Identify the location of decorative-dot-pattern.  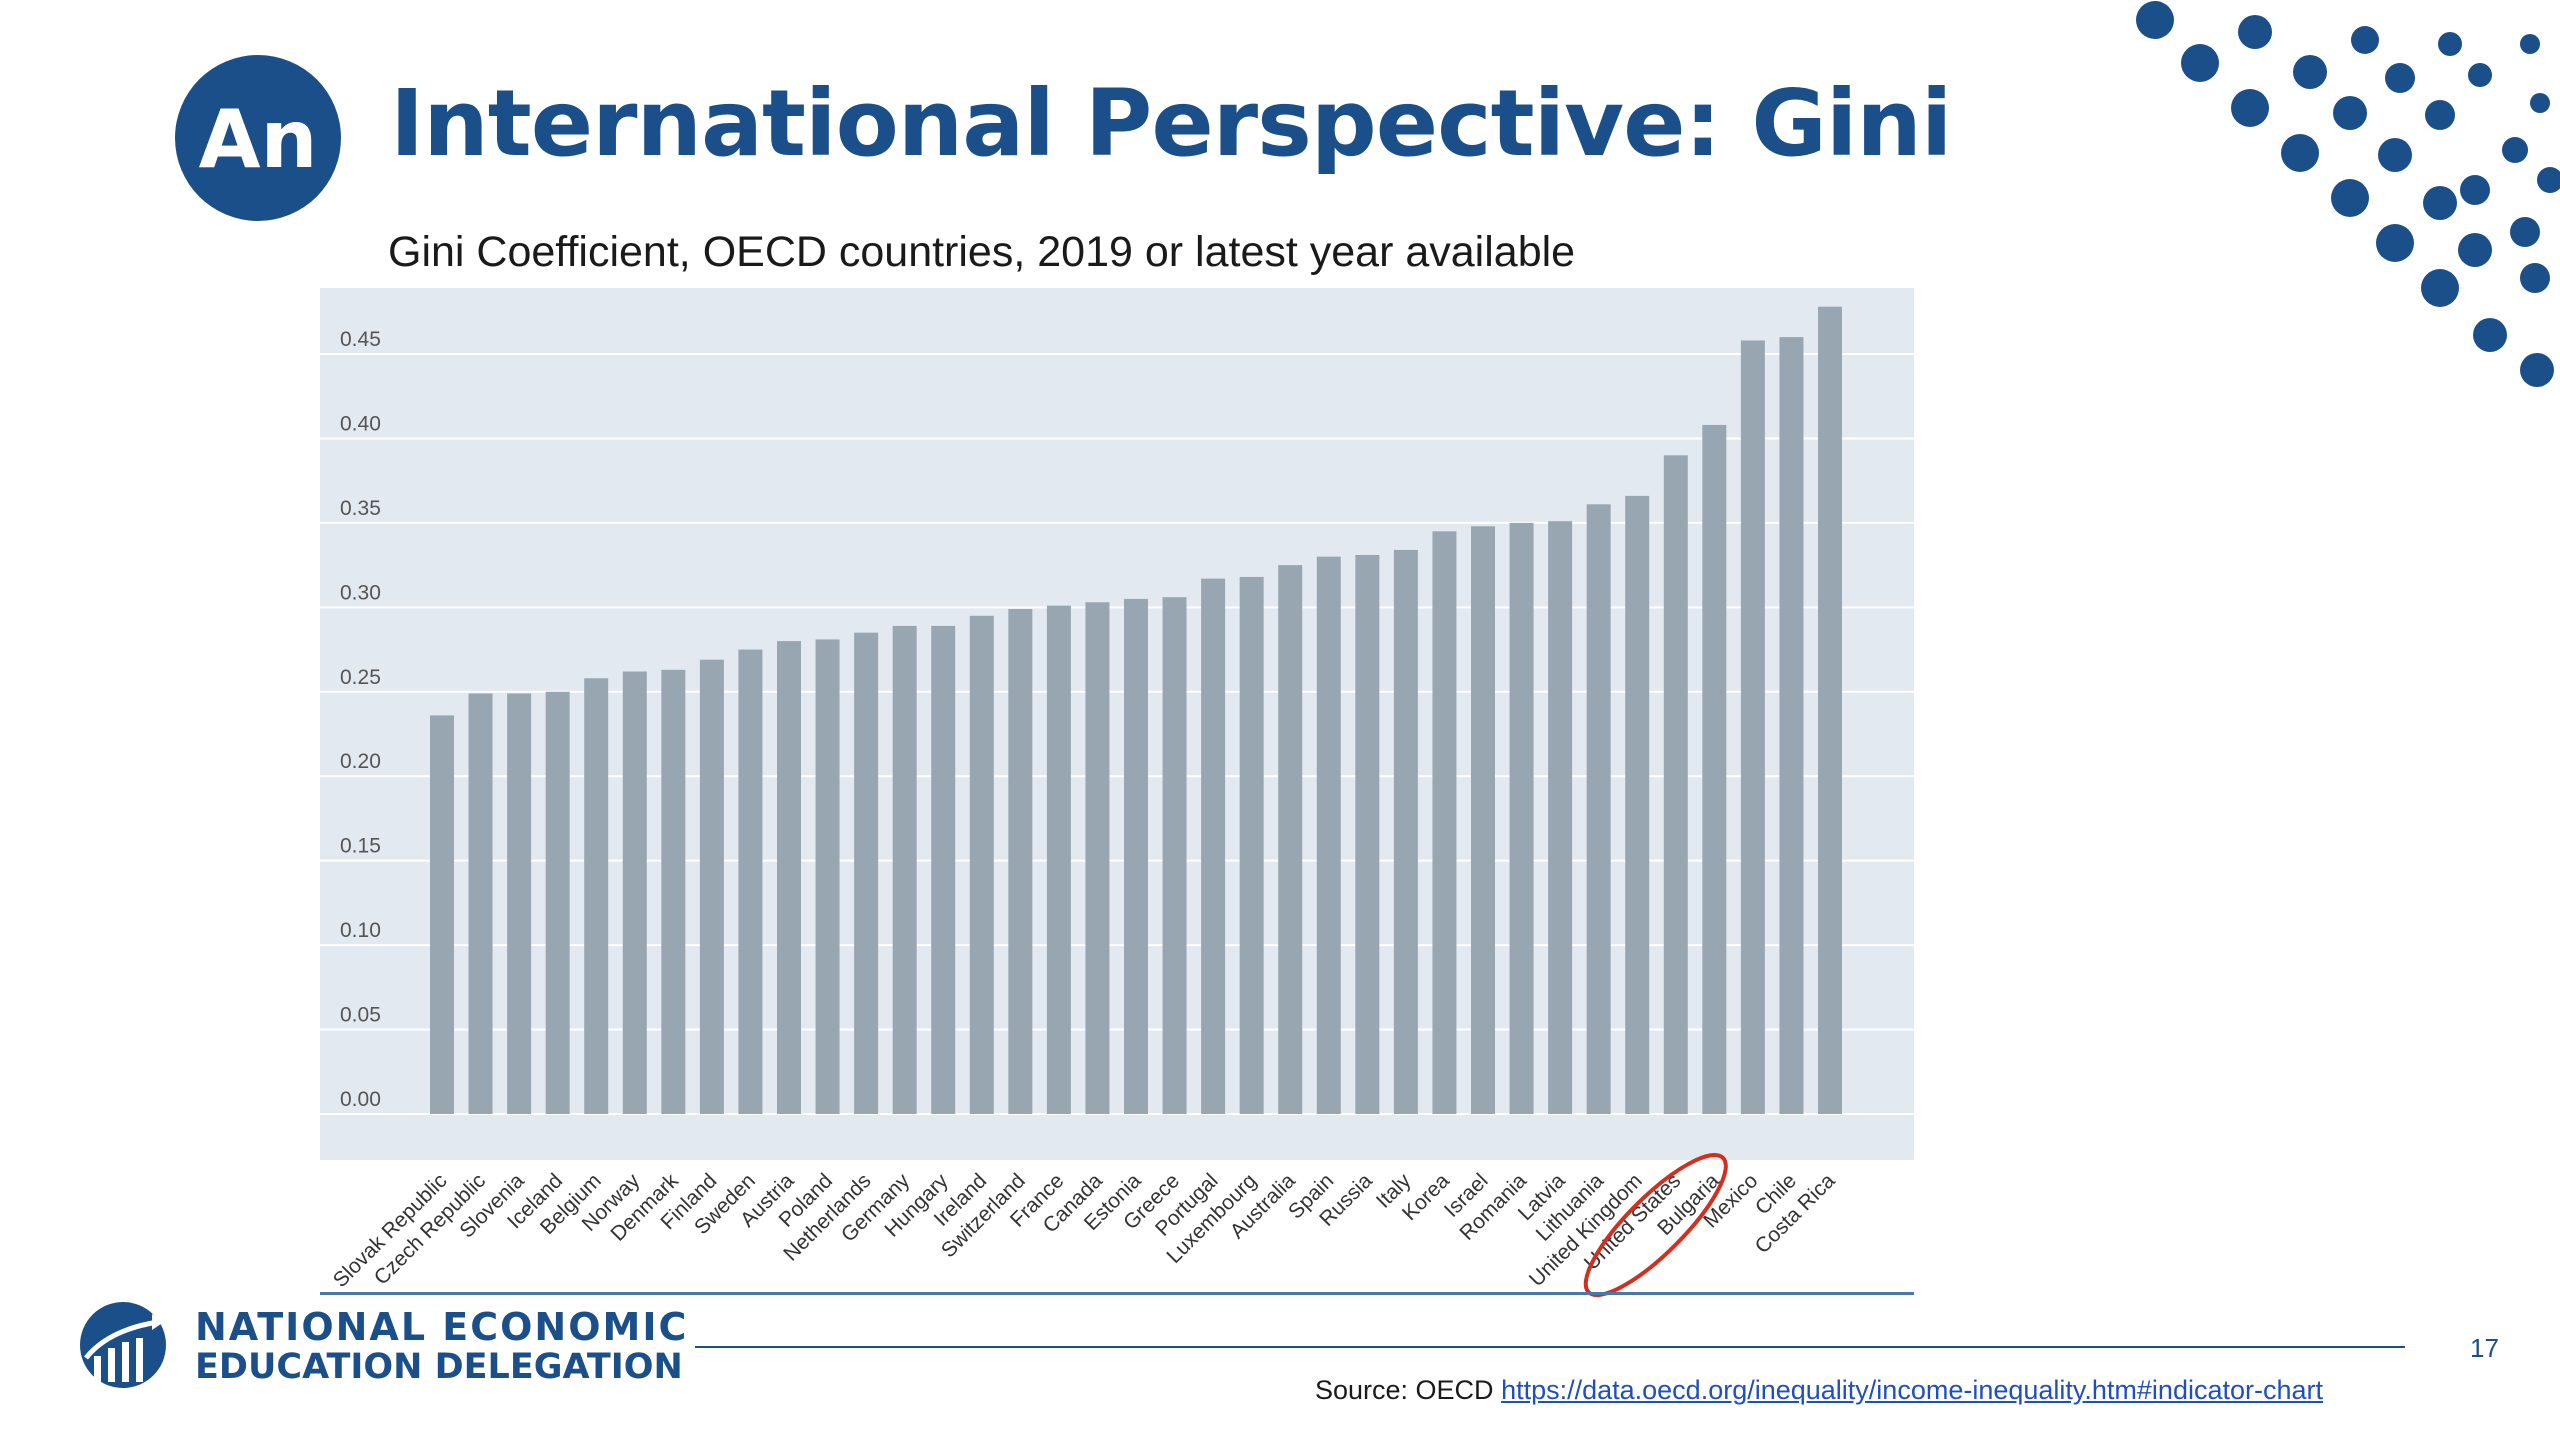
(2348, 194).